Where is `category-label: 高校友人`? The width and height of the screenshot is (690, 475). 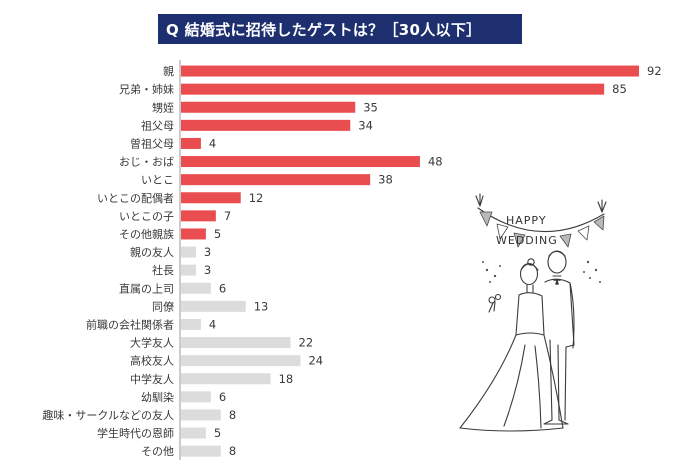 category-label: 高校友人 is located at coordinates (152, 361).